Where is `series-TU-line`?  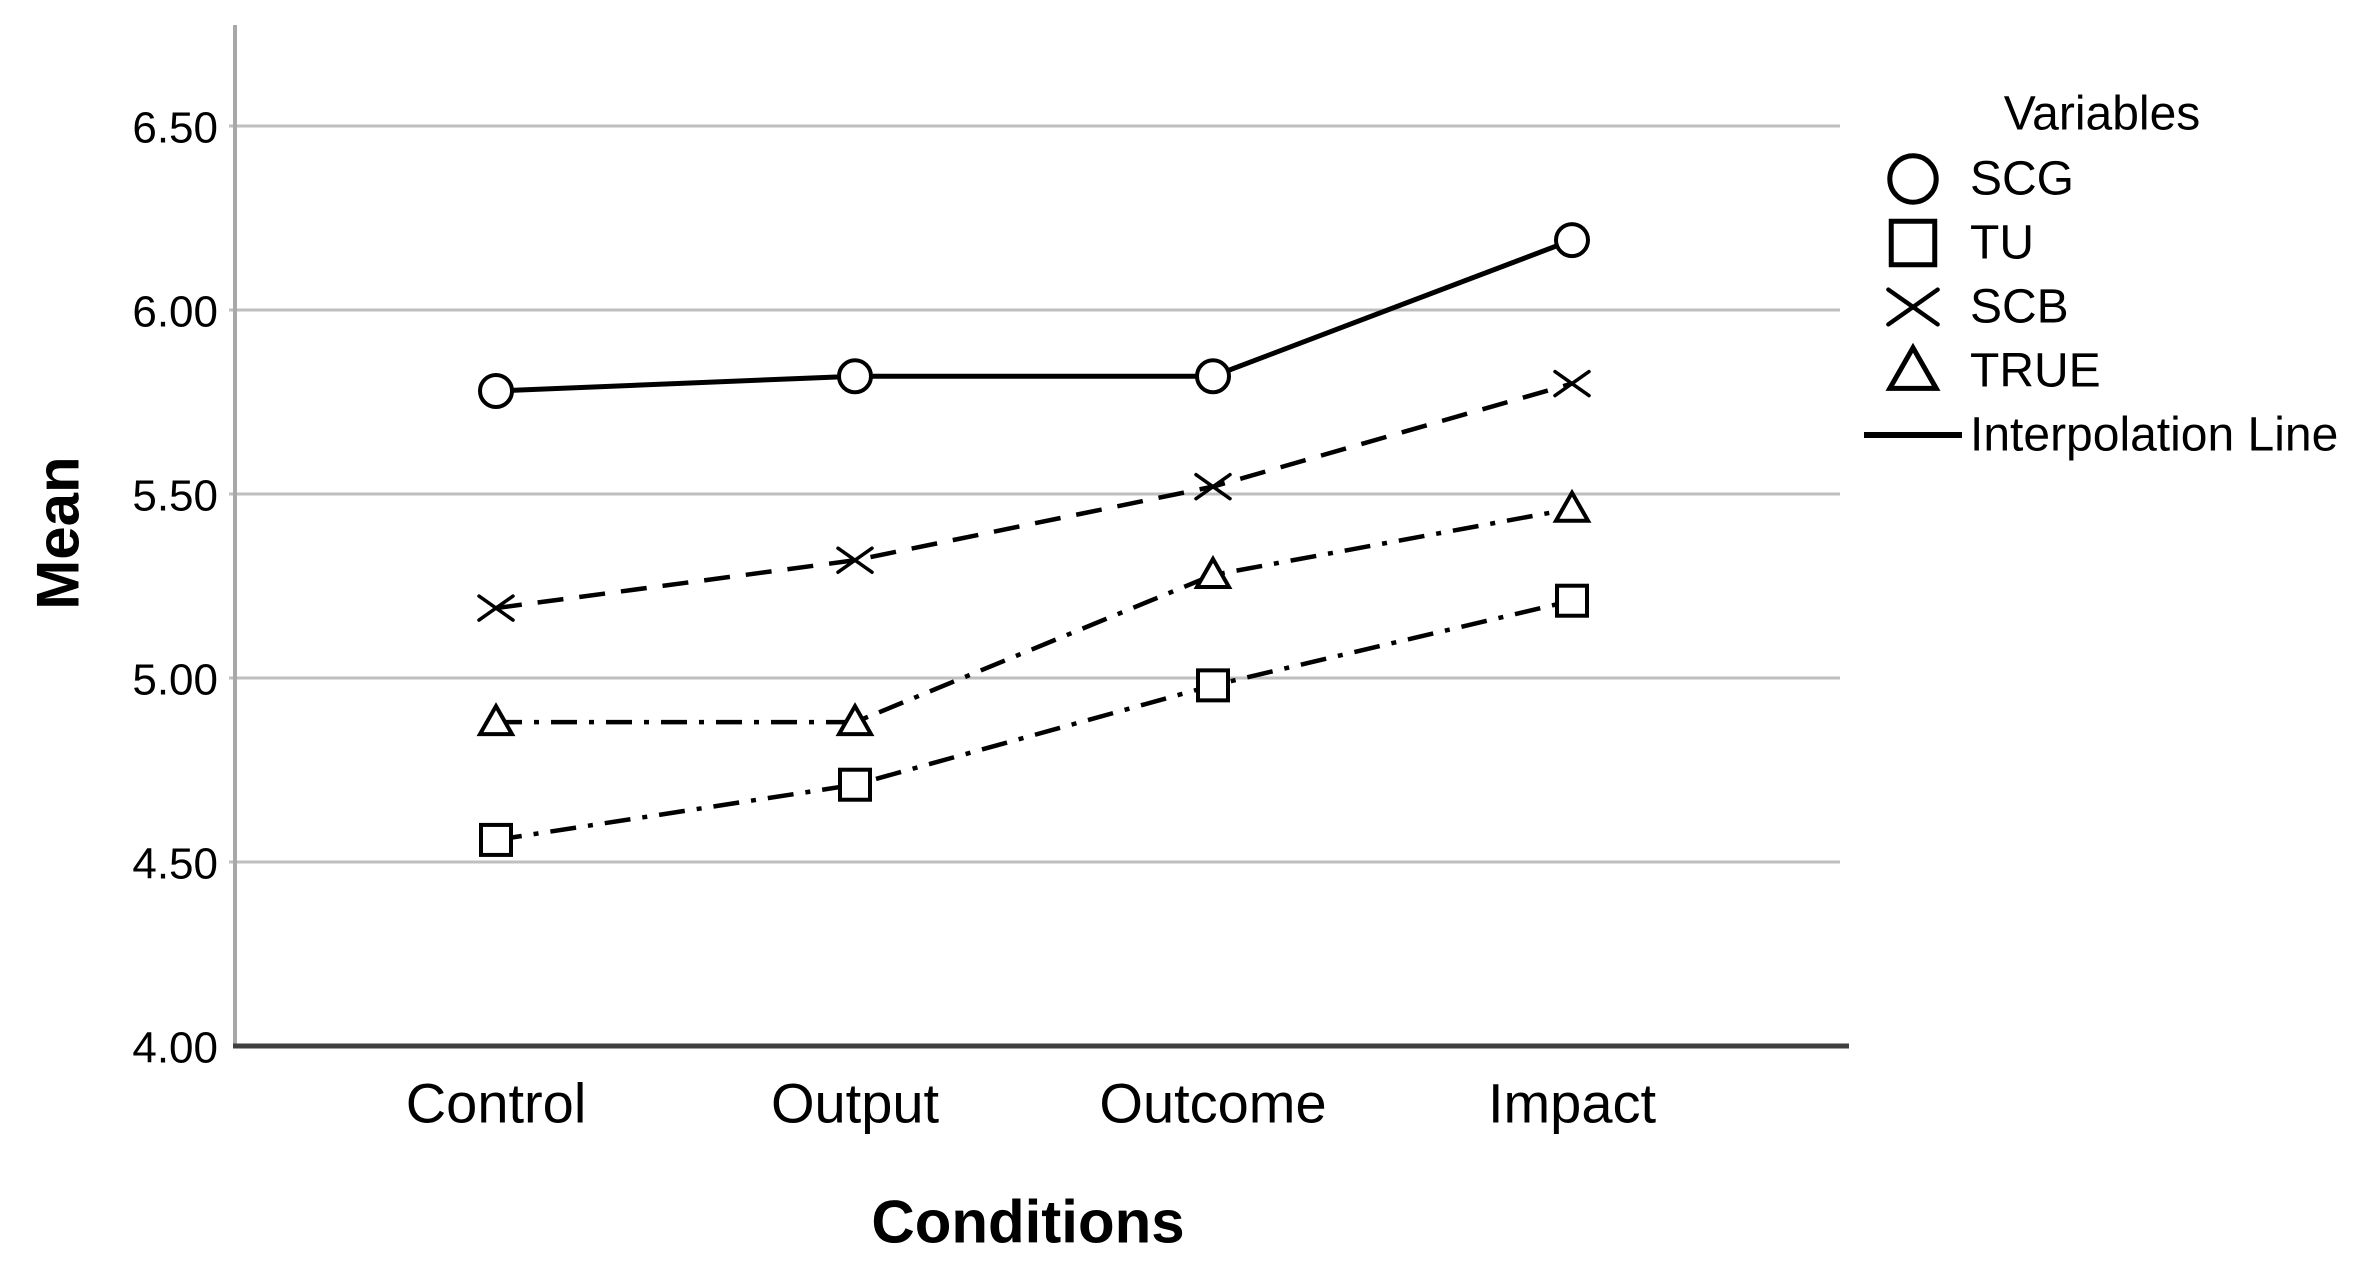
series-TU-line is located at coordinates (1034, 720).